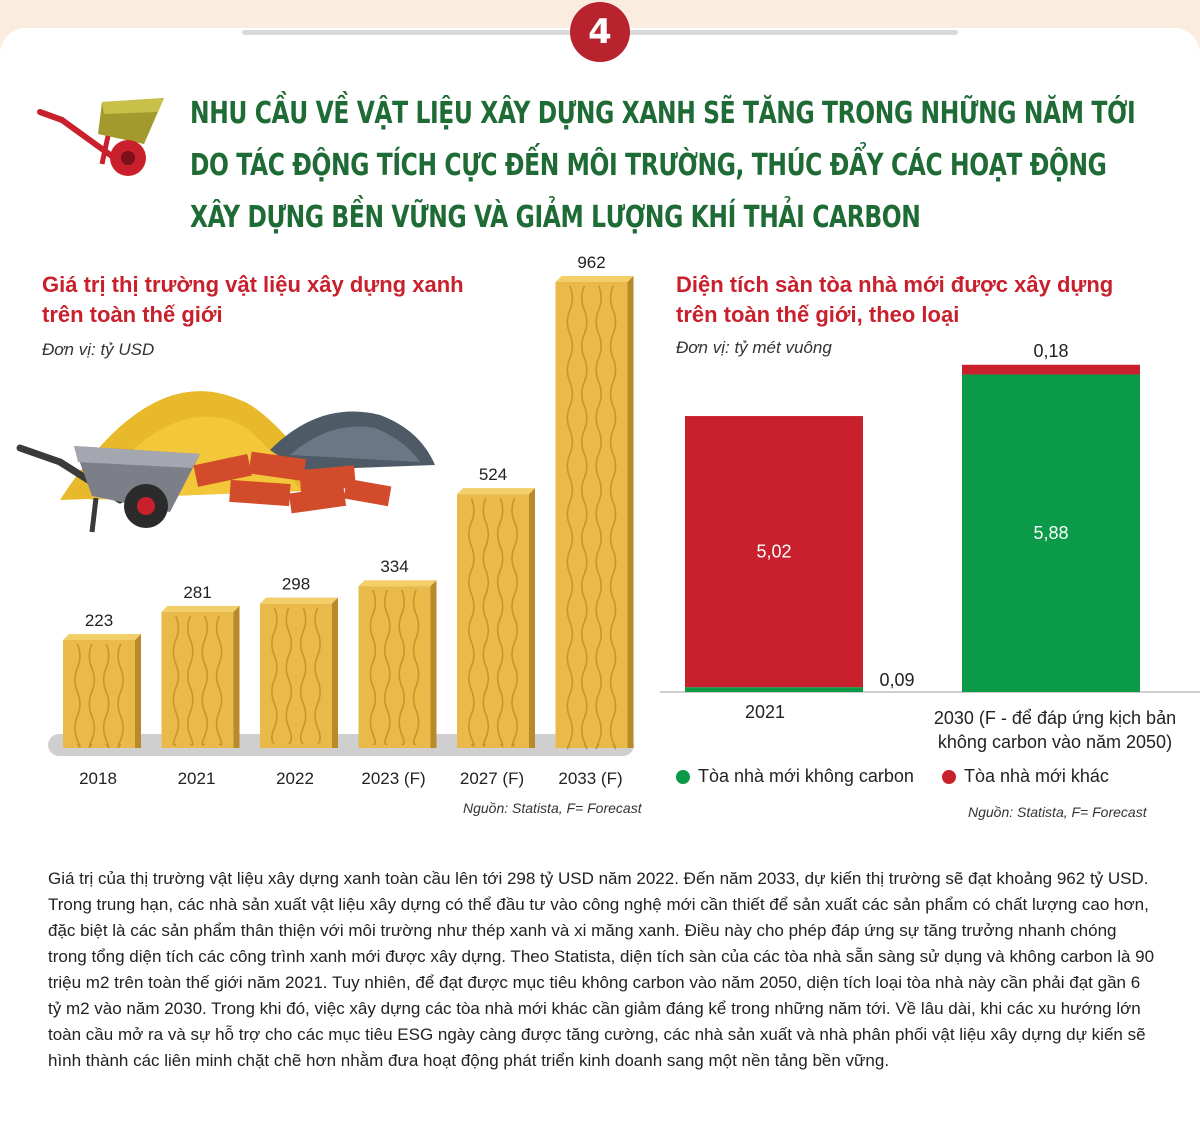 This screenshot has height=1143, width=1200. I want to click on red-legend-dot, so click(949, 776).